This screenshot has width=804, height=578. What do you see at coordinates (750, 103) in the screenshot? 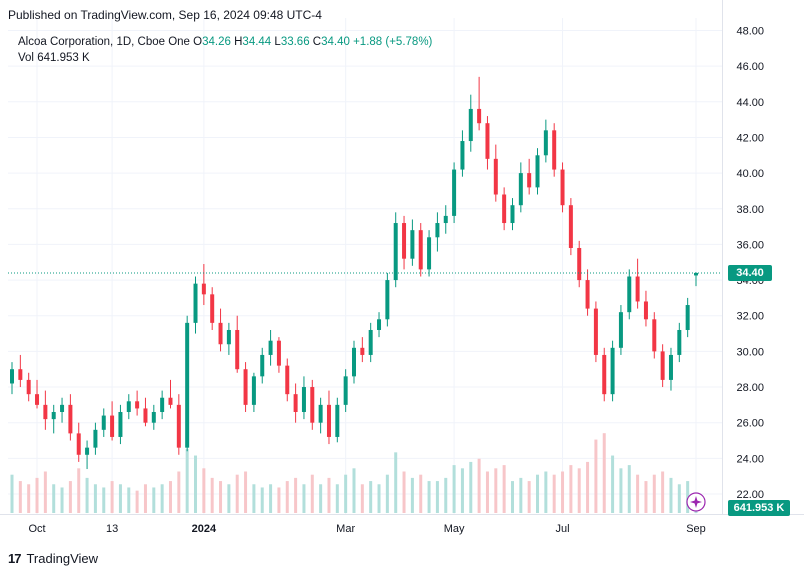
I see `price-tick-label: 44.00` at bounding box center [750, 103].